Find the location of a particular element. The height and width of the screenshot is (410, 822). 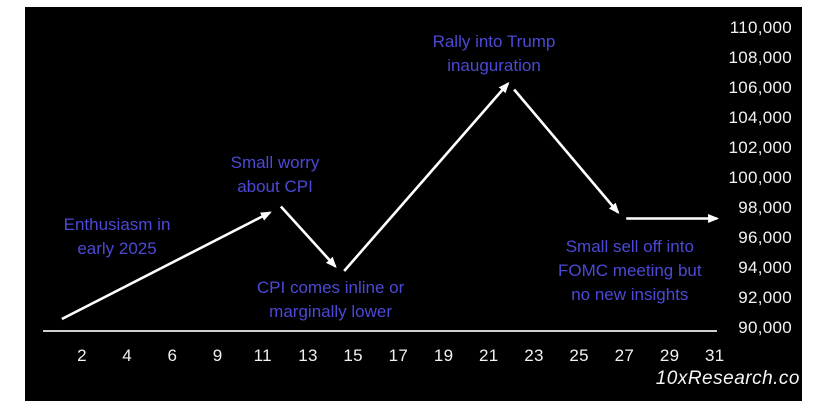

x-tick-label: 29 is located at coordinates (669, 355).